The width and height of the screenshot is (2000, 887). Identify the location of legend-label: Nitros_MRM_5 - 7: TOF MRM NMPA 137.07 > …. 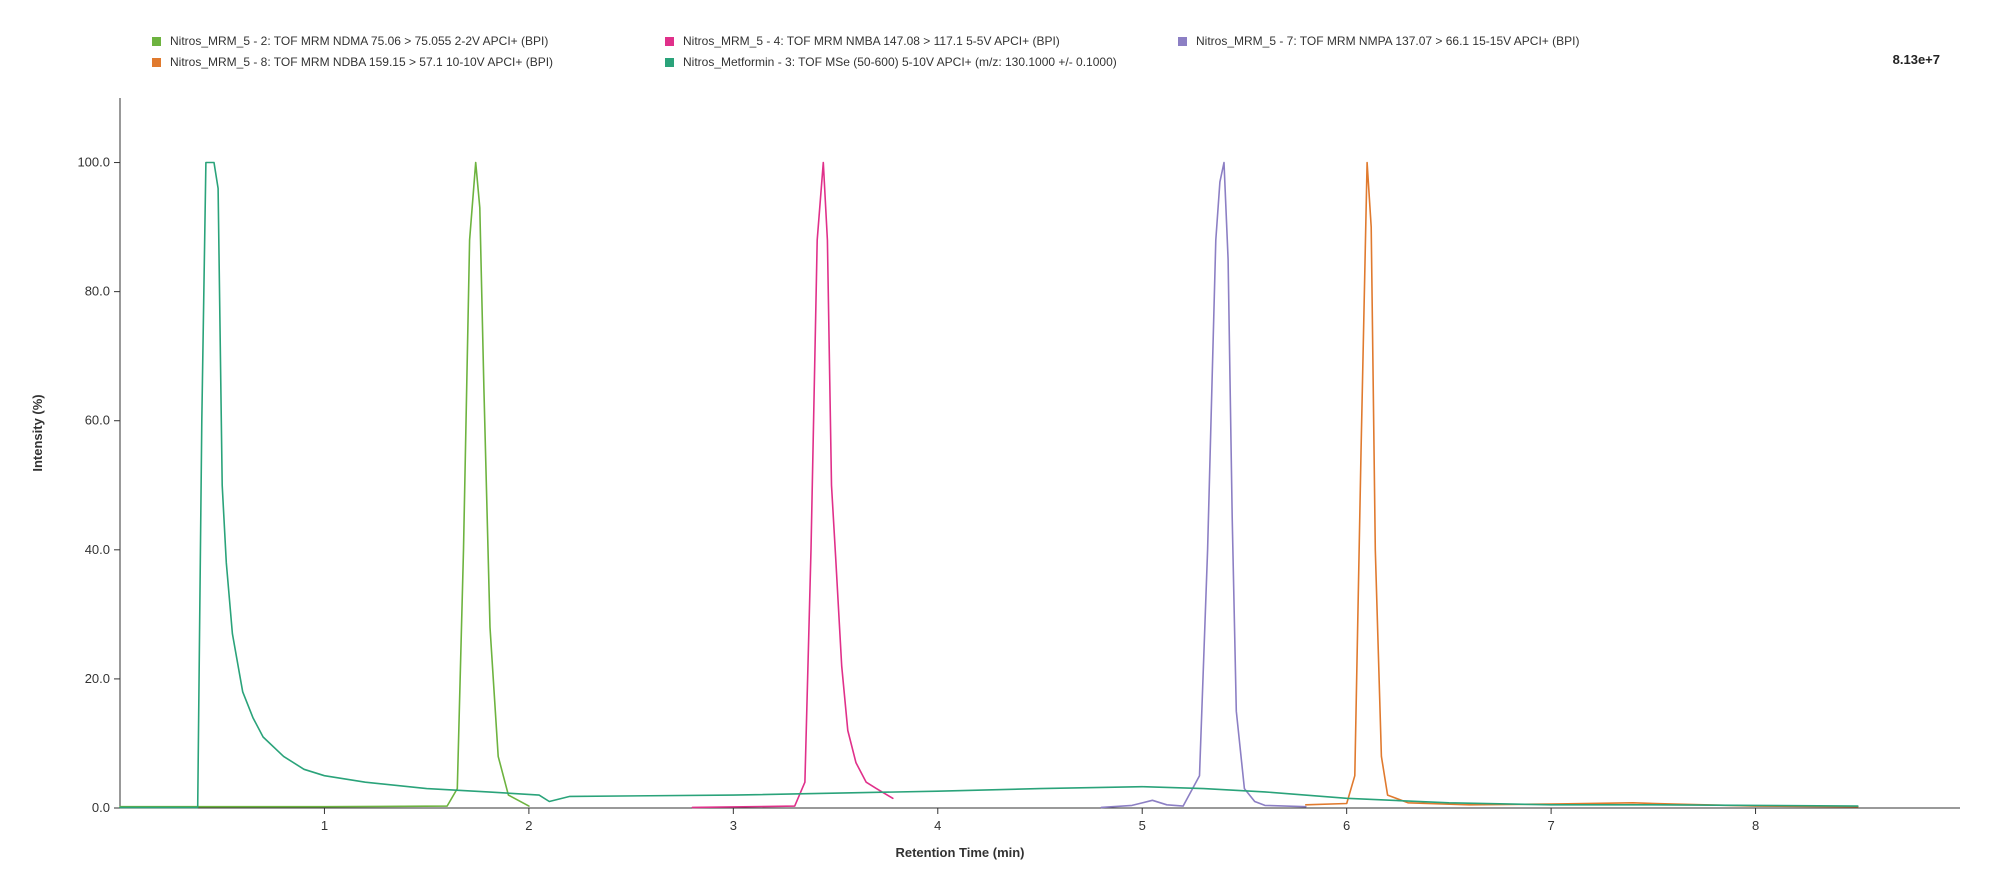
(1388, 41).